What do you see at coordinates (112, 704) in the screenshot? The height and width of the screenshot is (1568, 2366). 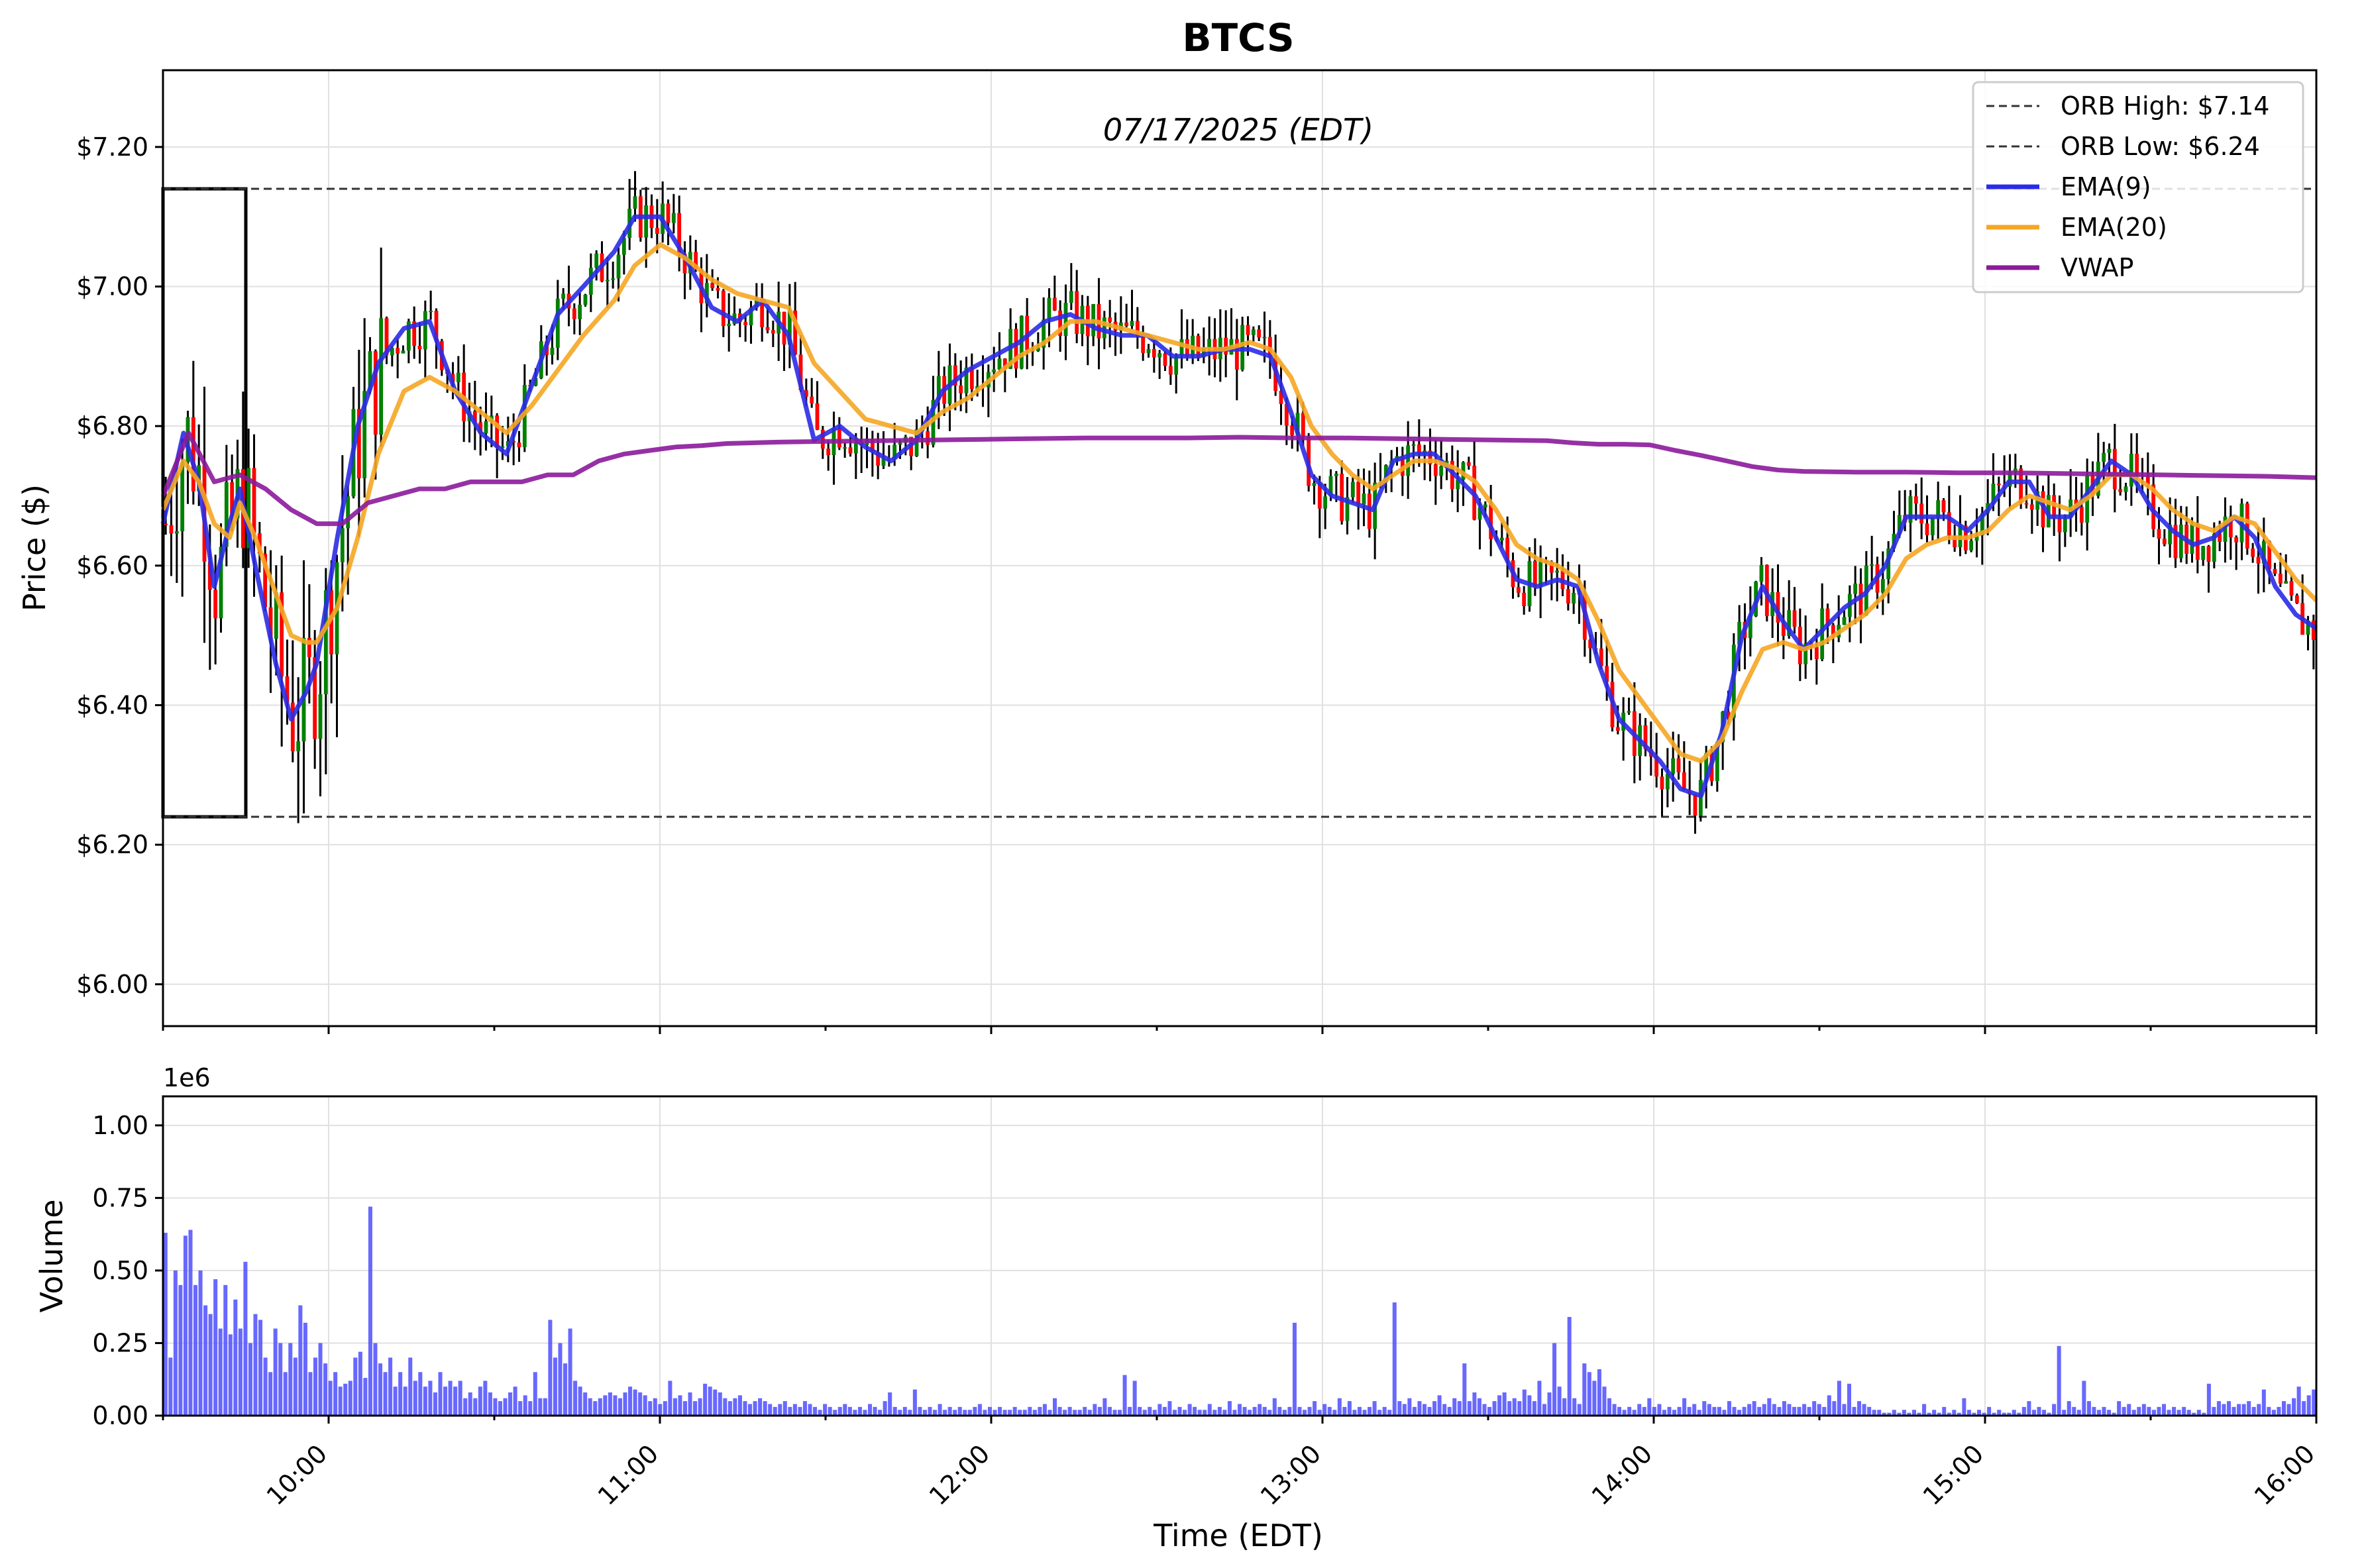 I see `y-tick-label: $6.40` at bounding box center [112, 704].